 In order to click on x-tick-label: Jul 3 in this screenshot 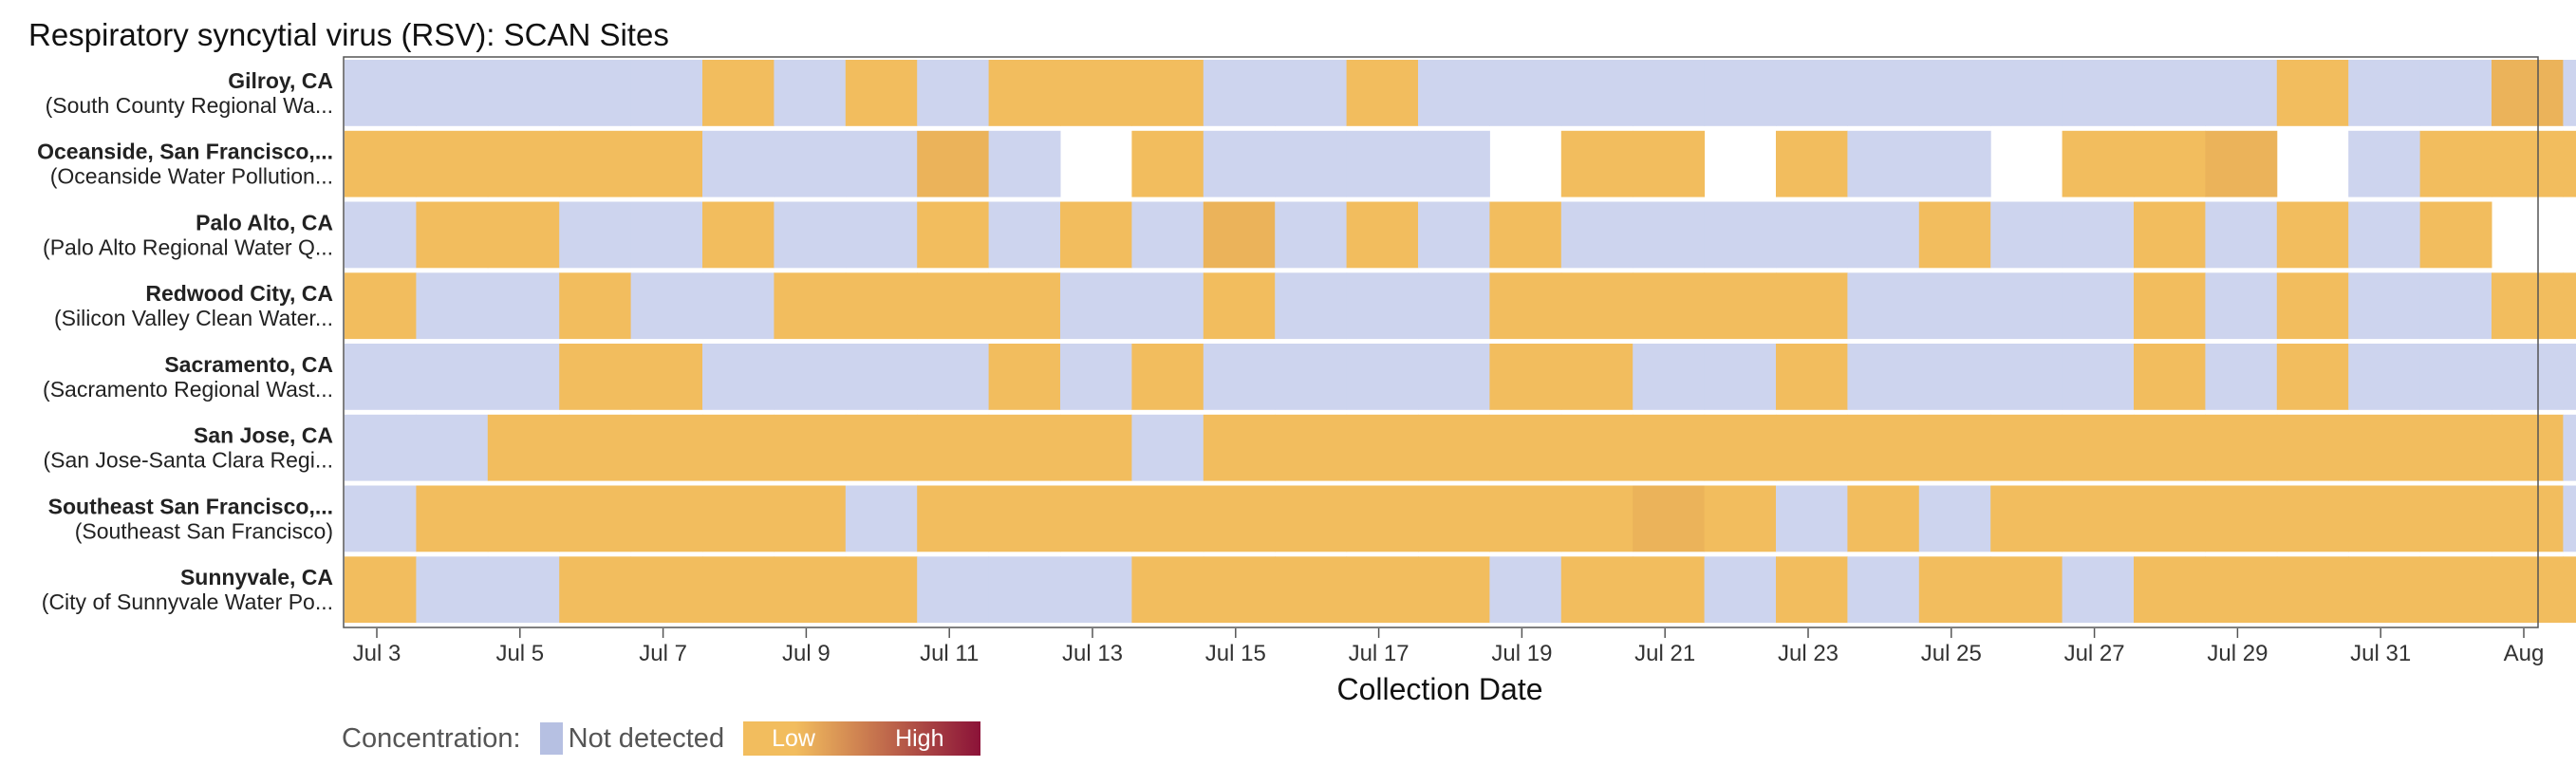, I will do `click(377, 653)`.